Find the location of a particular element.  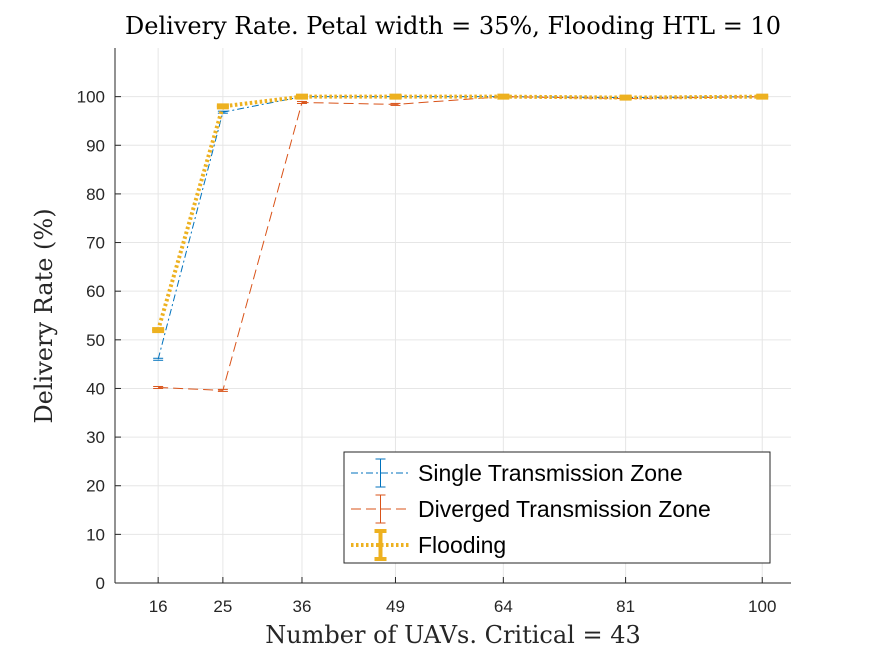

legend-box is located at coordinates (557, 507).